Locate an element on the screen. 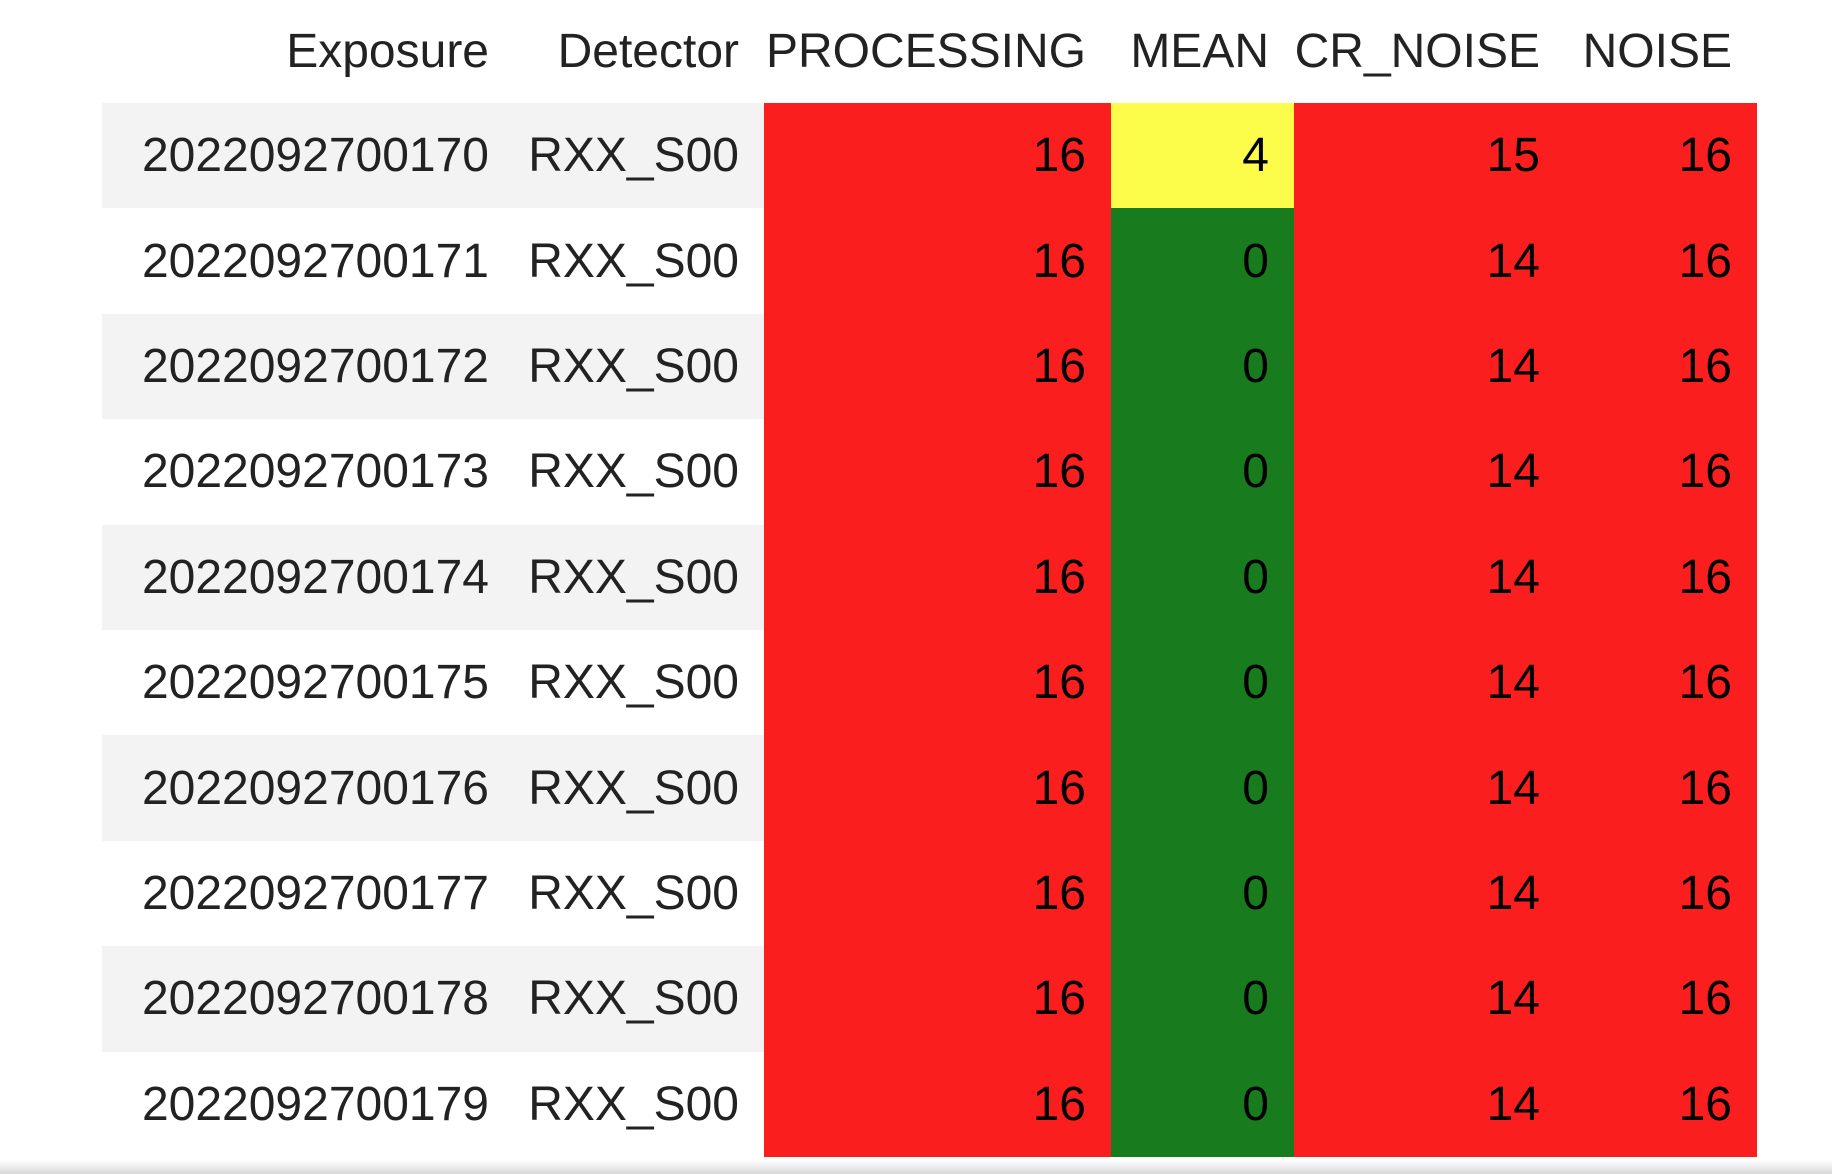  column-header-cr-noise: CR_NOISE is located at coordinates (1417, 51).